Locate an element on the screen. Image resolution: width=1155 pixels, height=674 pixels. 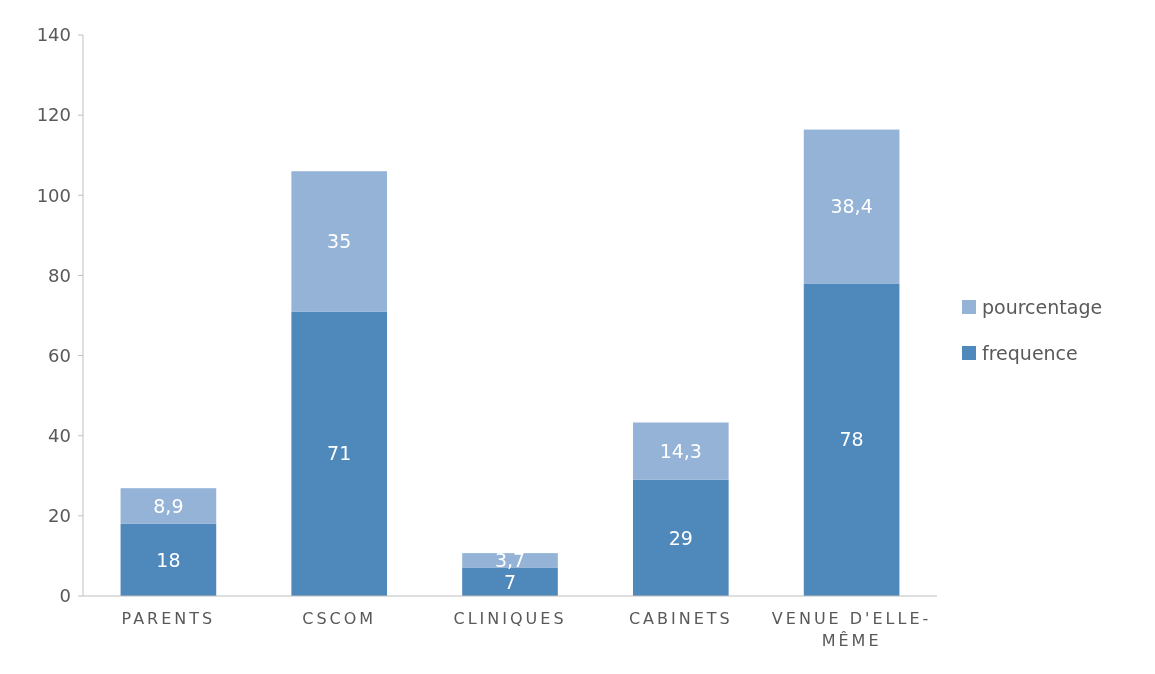
y-tick-label: 100 is located at coordinates (53, 195).